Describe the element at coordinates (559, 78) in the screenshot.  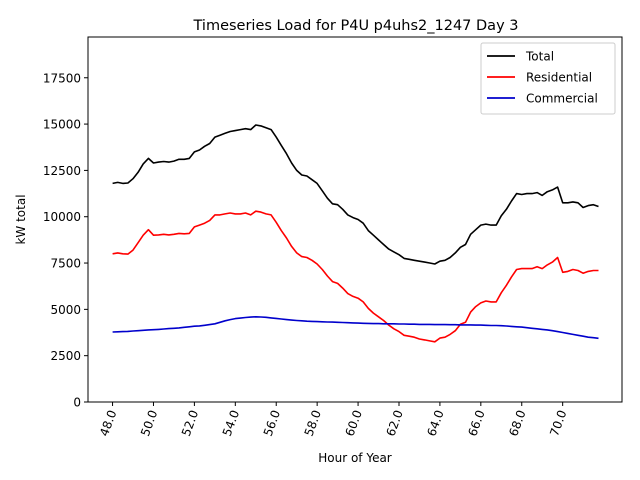
I see `legend-label-residential: Residential` at that location.